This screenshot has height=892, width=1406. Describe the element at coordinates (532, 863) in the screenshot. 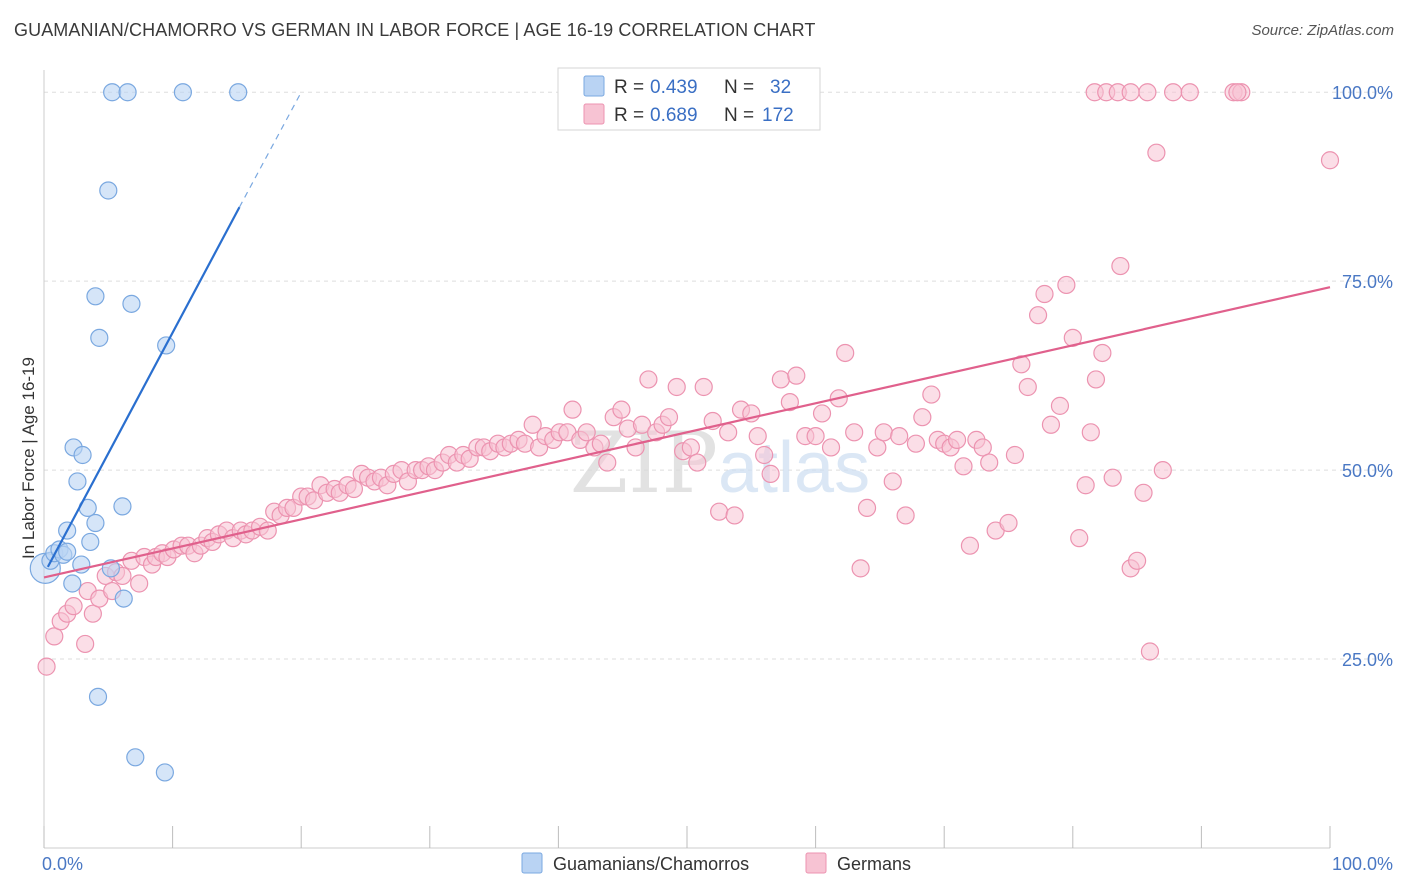

I see `bottom-legend-swatch-blue` at that location.